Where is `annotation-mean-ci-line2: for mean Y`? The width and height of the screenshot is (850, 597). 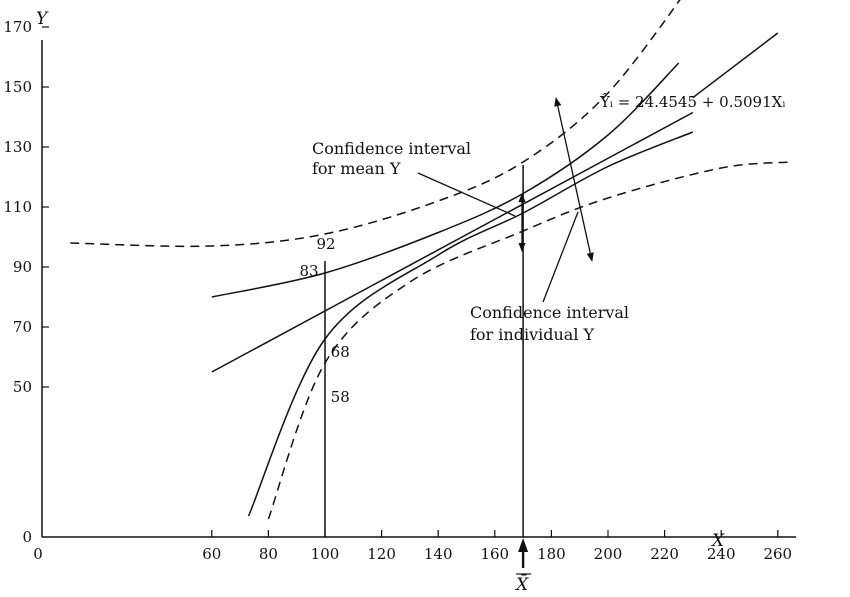
annotation-mean-ci-line2: for mean Y is located at coordinates (356, 168).